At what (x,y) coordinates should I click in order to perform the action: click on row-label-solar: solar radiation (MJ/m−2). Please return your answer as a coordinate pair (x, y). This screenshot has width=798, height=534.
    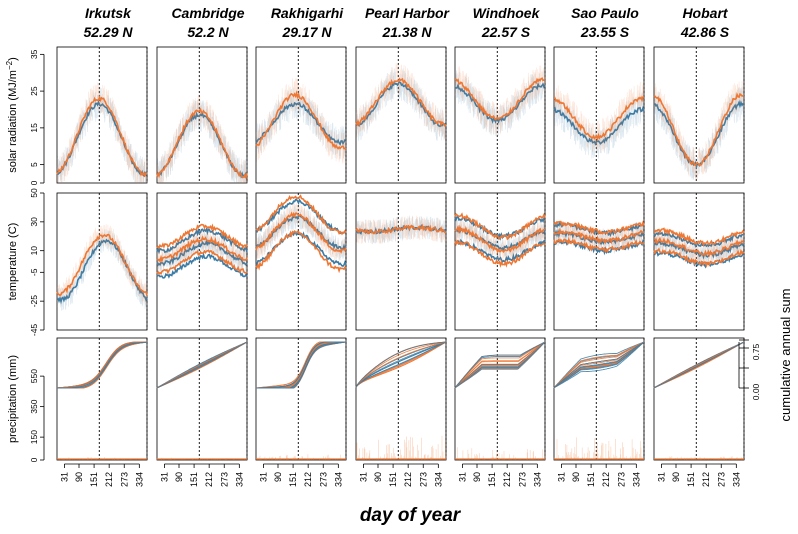
    Looking at the image, I should click on (12, 115).